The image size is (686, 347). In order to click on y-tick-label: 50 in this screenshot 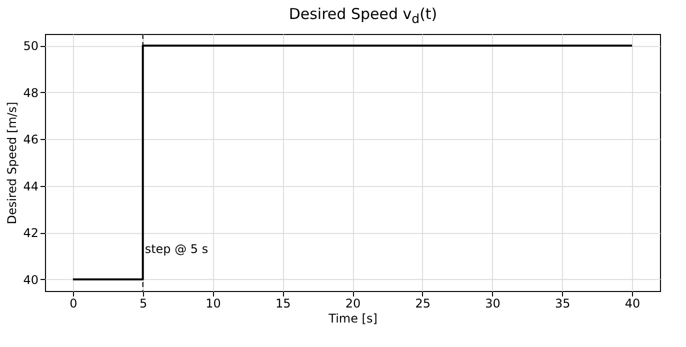, I will do `click(30, 46)`.